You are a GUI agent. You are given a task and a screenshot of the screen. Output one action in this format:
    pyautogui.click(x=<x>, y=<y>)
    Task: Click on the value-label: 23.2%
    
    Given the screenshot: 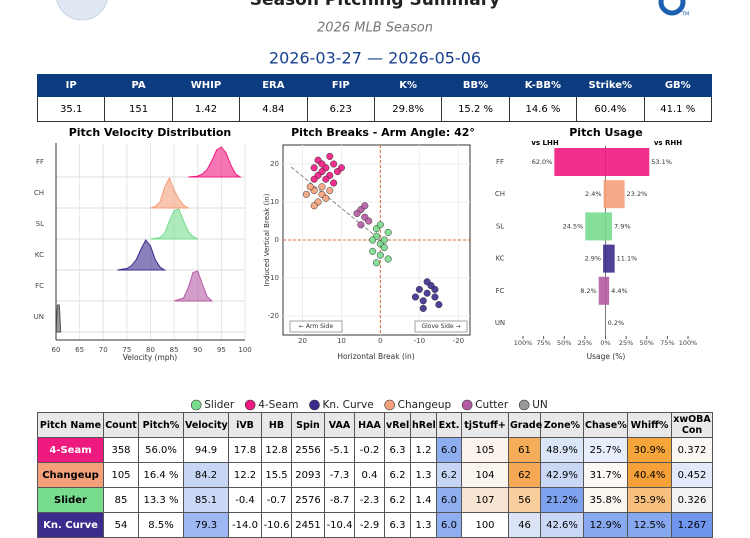 What is the action you would take?
    pyautogui.click(x=637, y=194)
    